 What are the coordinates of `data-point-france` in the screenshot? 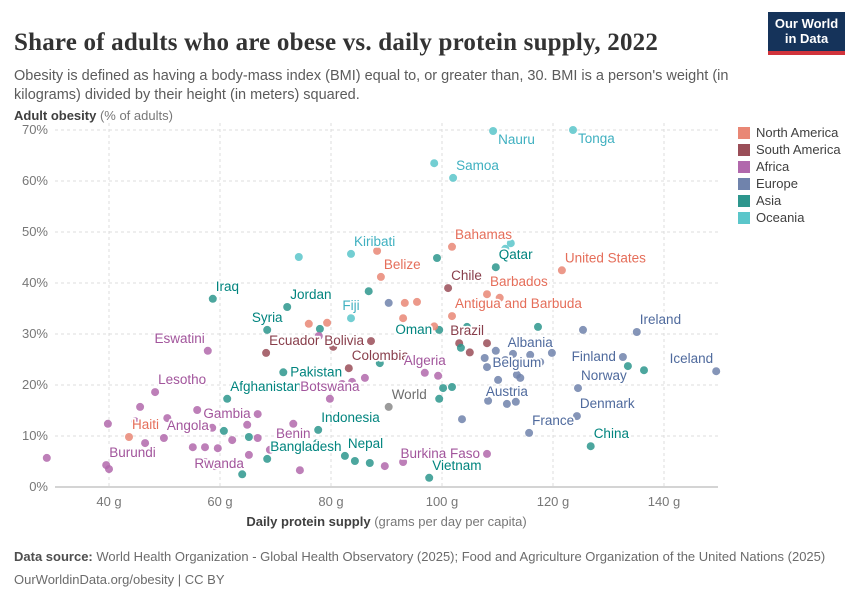 It's located at (529, 432).